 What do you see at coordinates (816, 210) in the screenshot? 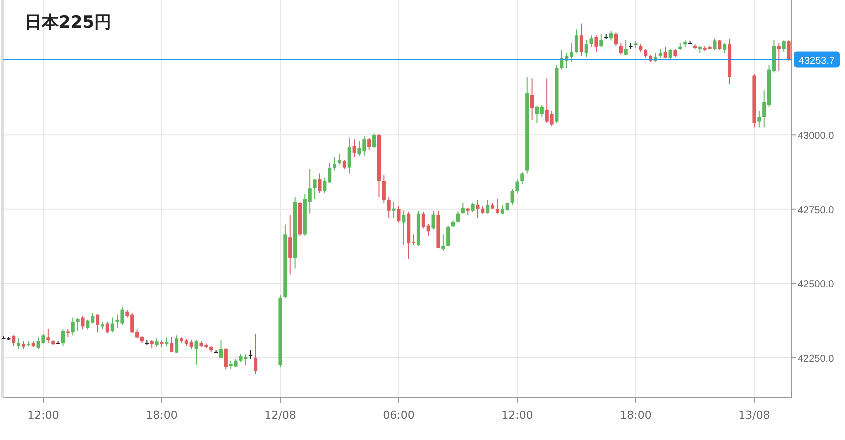
I see `y-tick-label: 42750.0` at bounding box center [816, 210].